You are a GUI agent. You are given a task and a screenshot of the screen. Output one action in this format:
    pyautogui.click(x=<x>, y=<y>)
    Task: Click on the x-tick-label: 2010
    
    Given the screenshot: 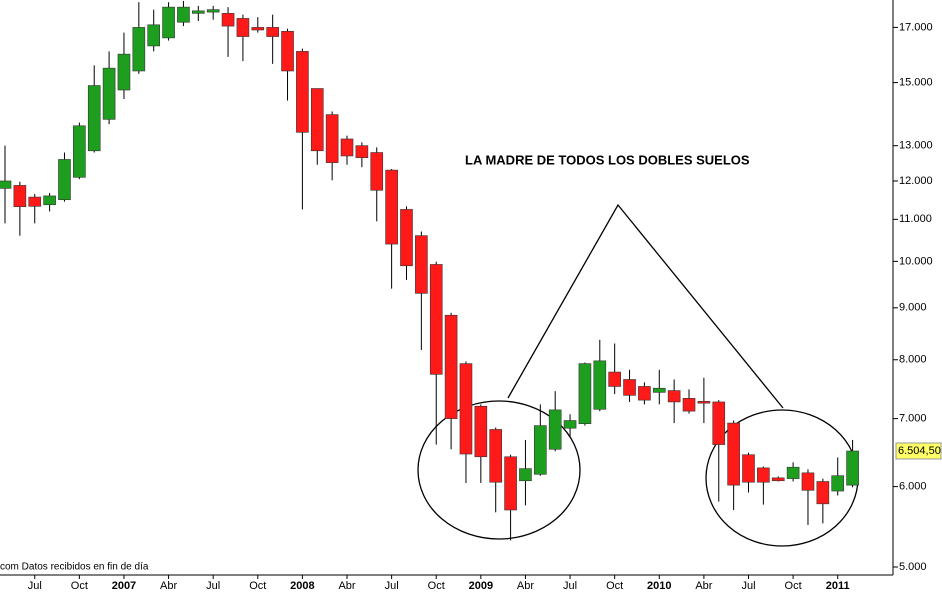 What is the action you would take?
    pyautogui.click(x=659, y=586)
    